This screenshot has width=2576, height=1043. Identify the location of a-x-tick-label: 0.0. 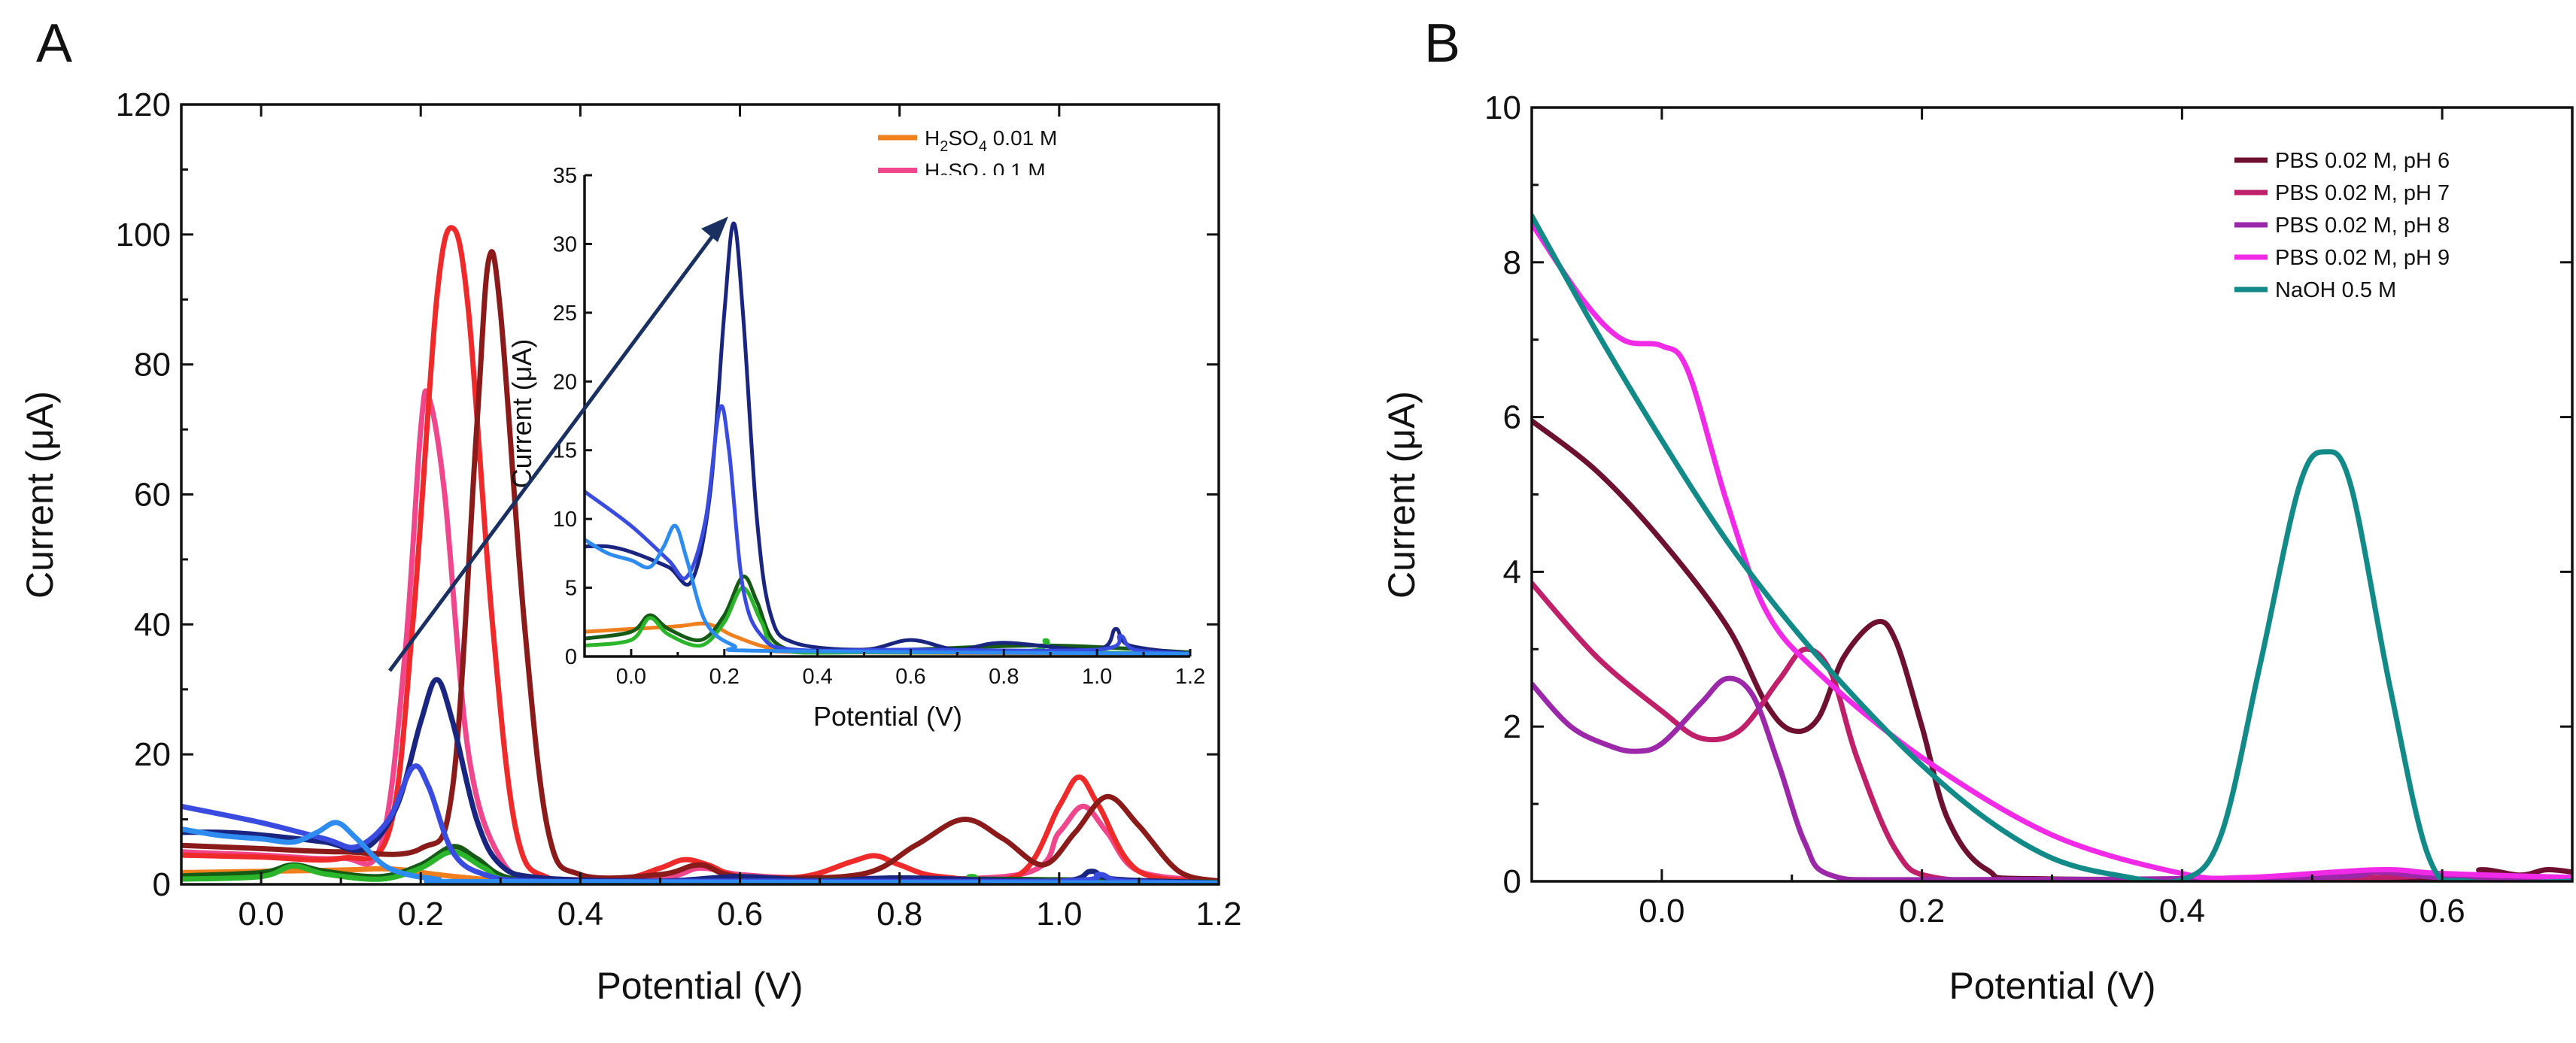
(261, 914).